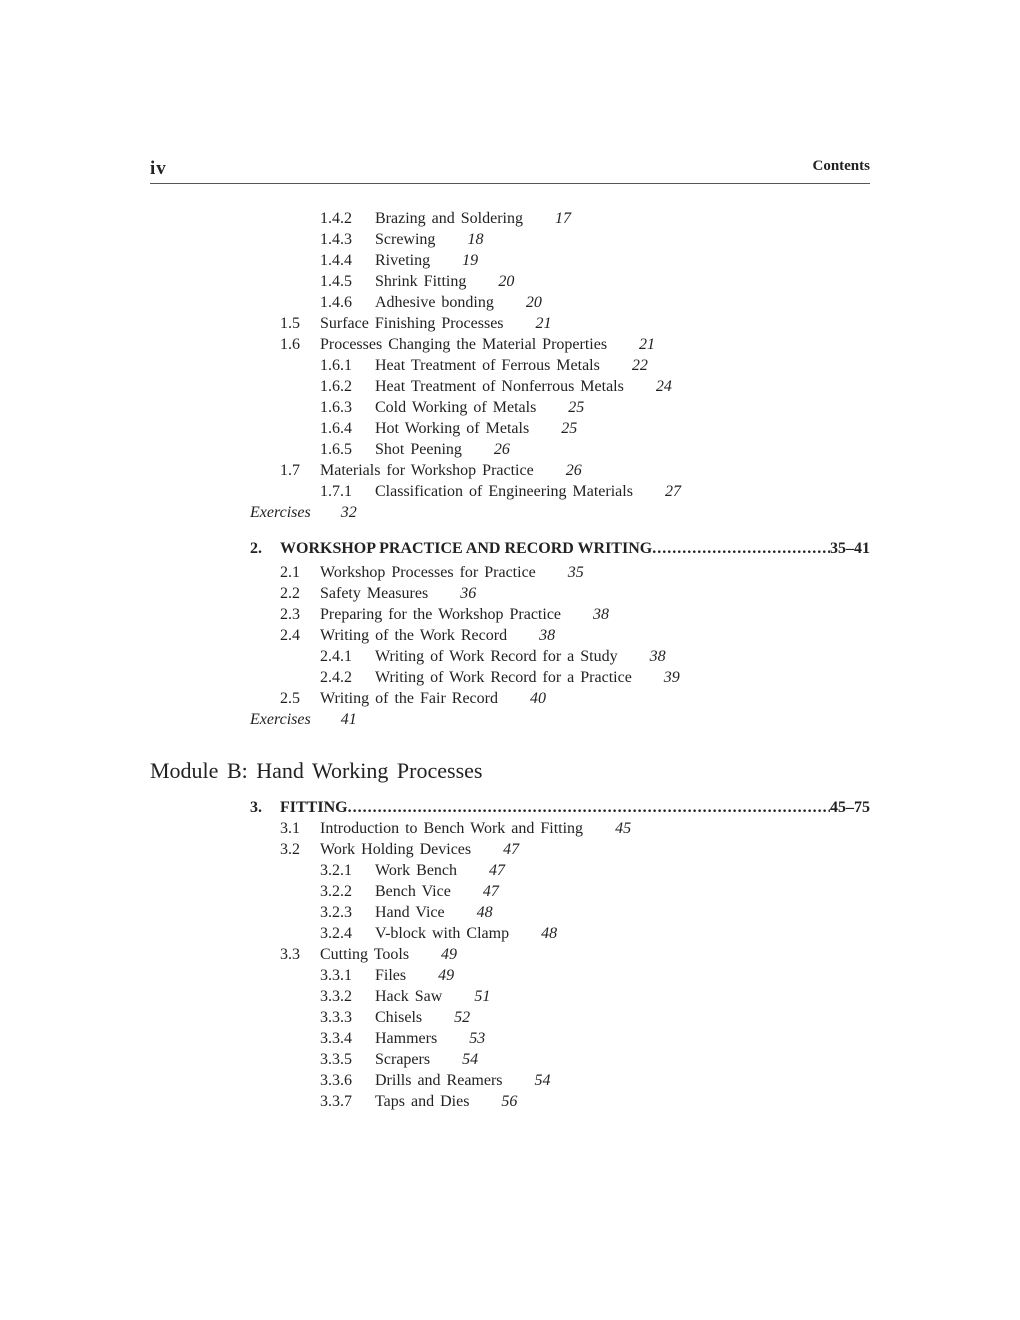  Describe the element at coordinates (441, 614) in the screenshot. I see `entry-title: Preparing for the Workshop Practice` at that location.